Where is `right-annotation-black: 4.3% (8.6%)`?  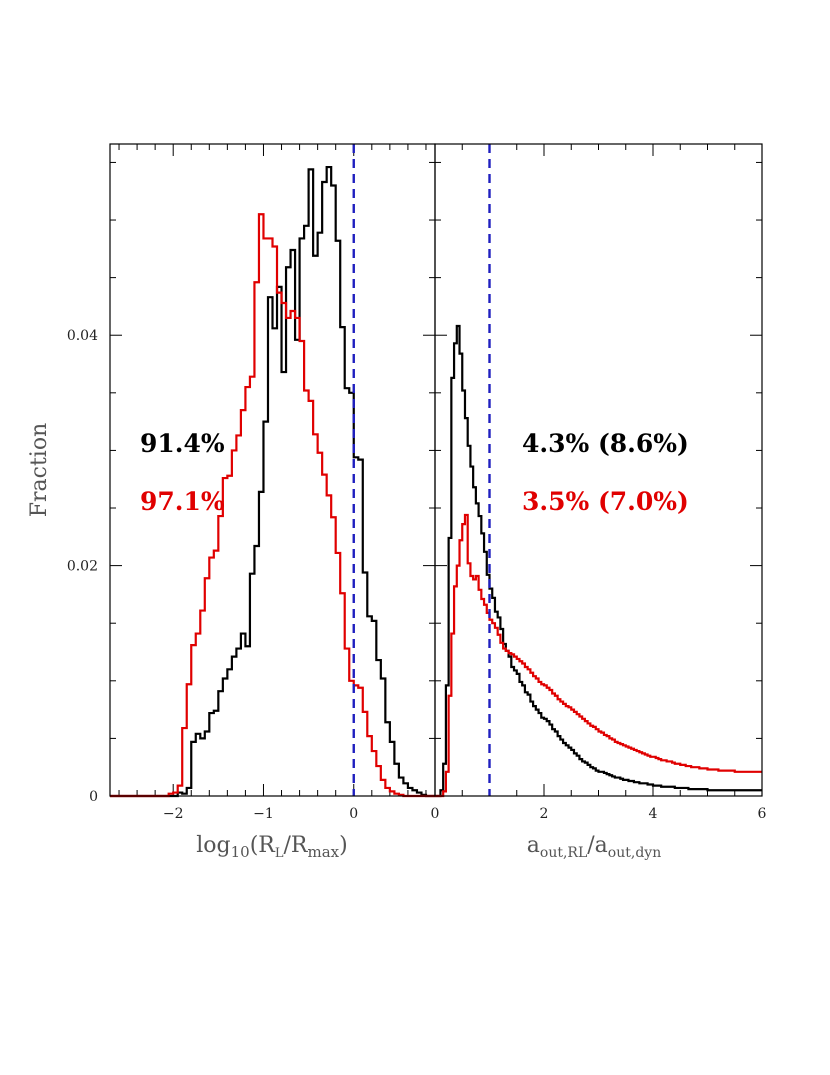
right-annotation-black: 4.3% (8.6%) is located at coordinates (605, 443).